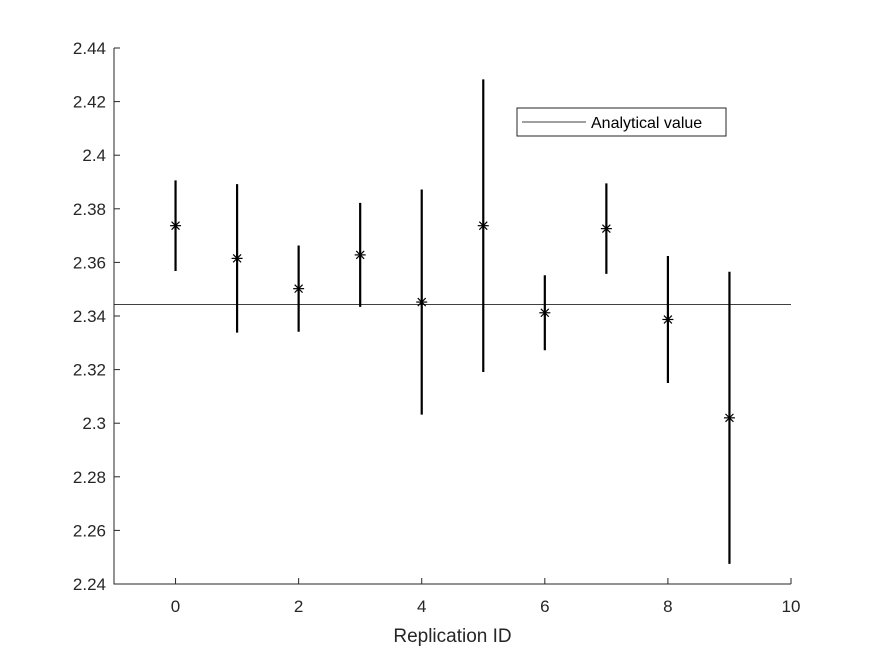 This screenshot has width=875, height=656. I want to click on y-tick-label: 2.26, so click(89, 530).